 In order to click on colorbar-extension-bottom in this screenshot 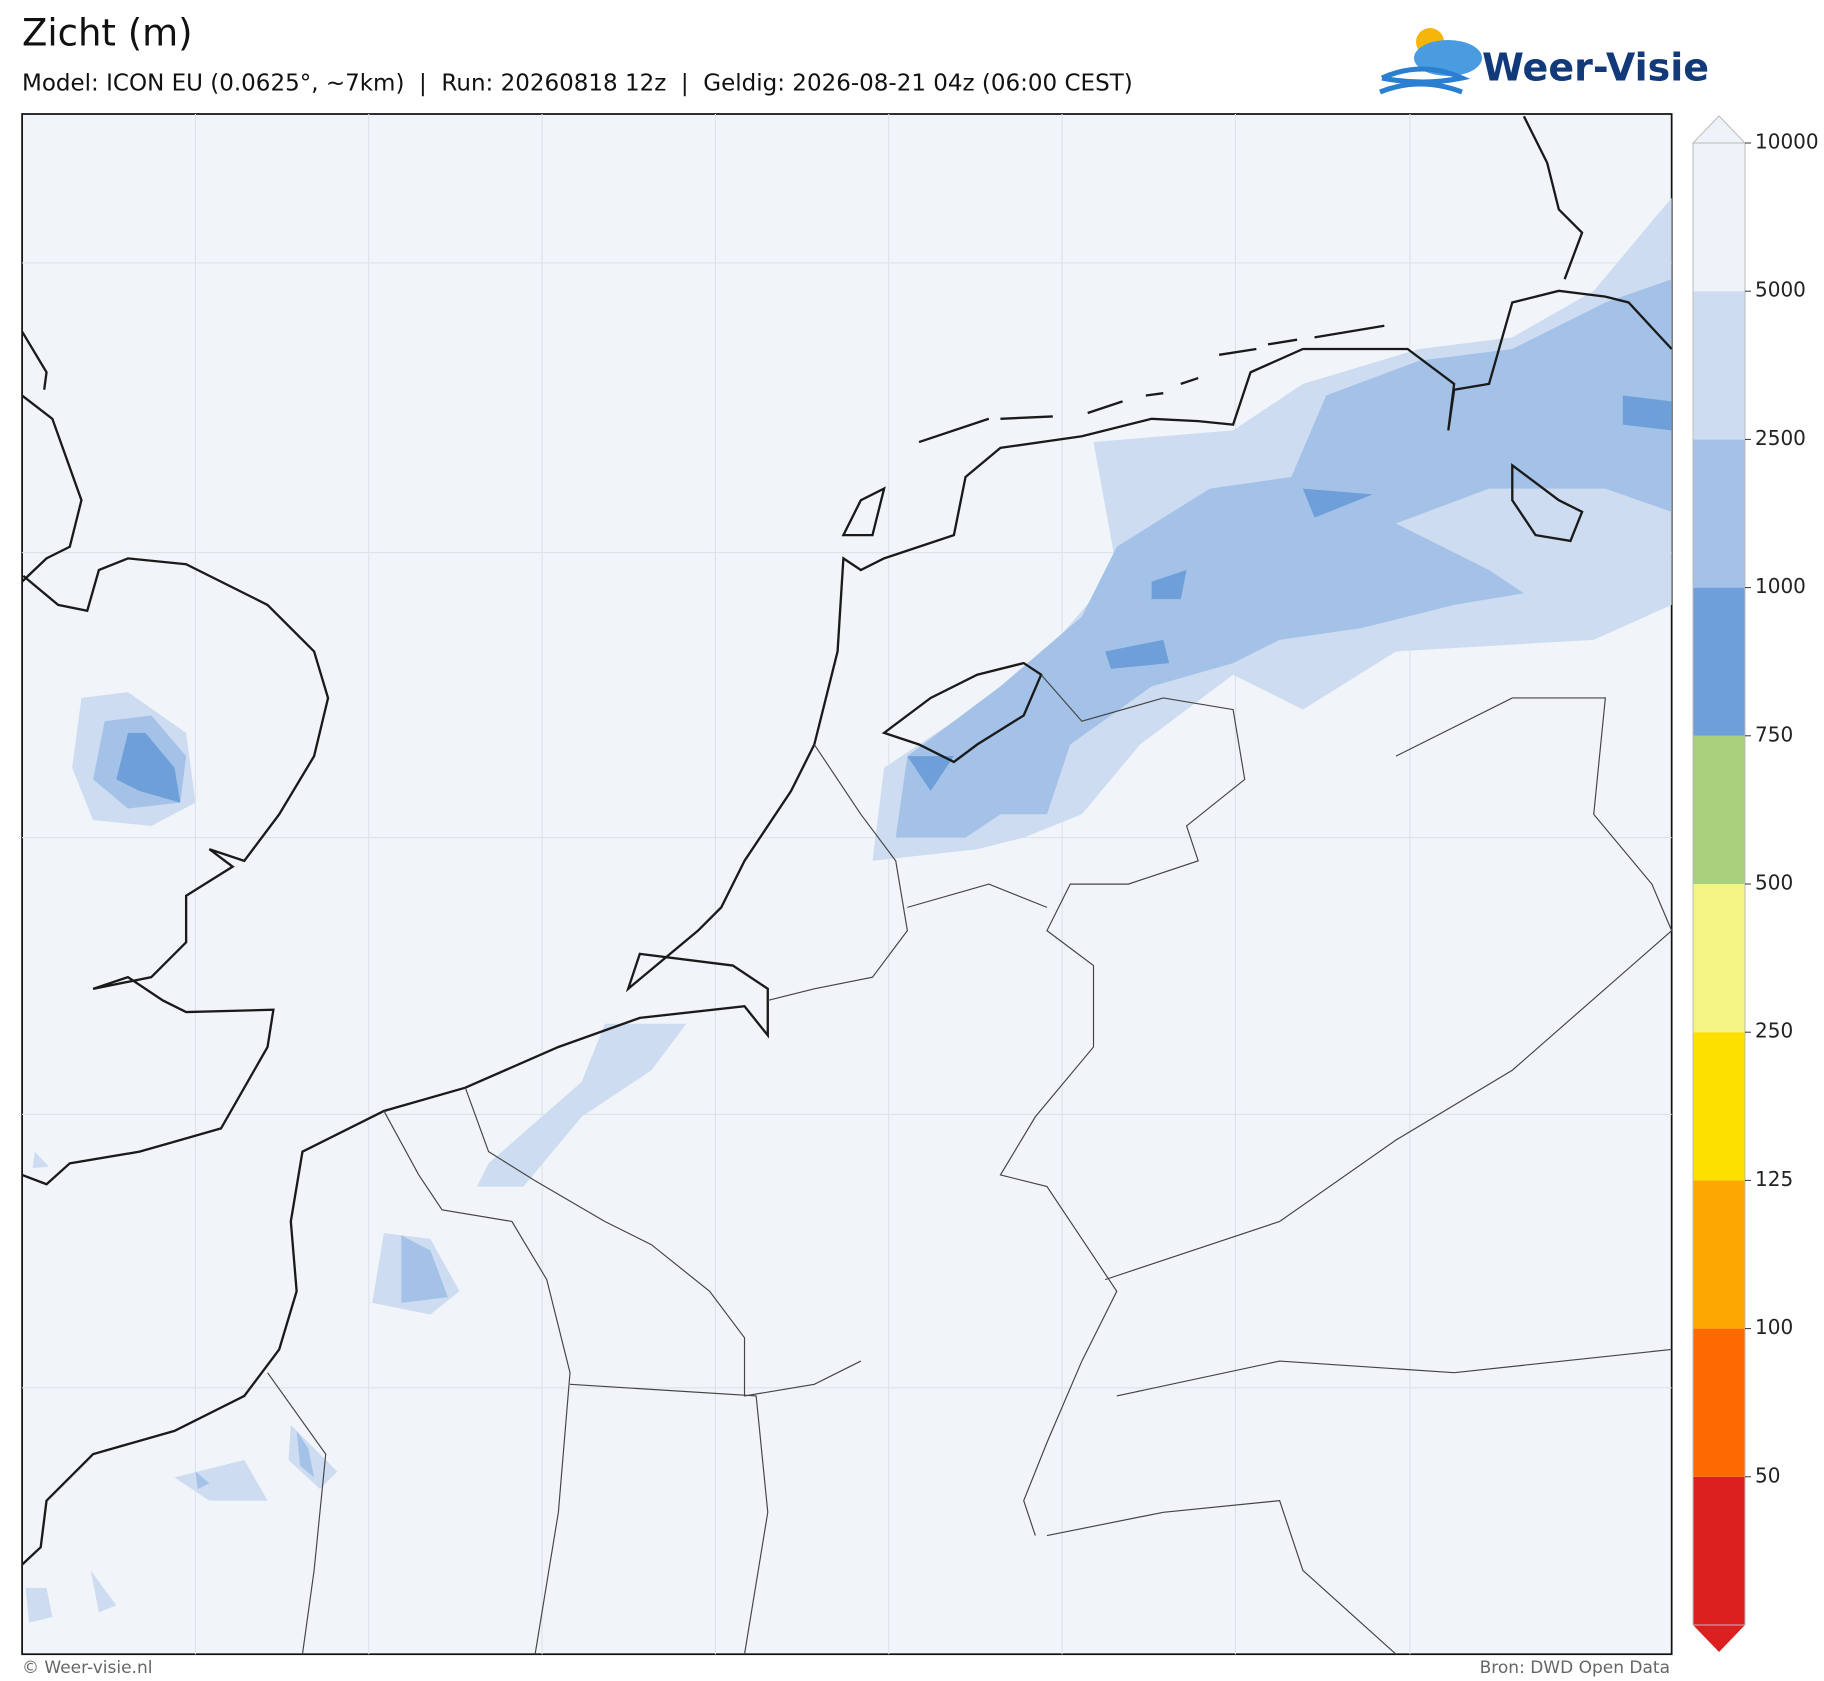, I will do `click(1719, 1638)`.